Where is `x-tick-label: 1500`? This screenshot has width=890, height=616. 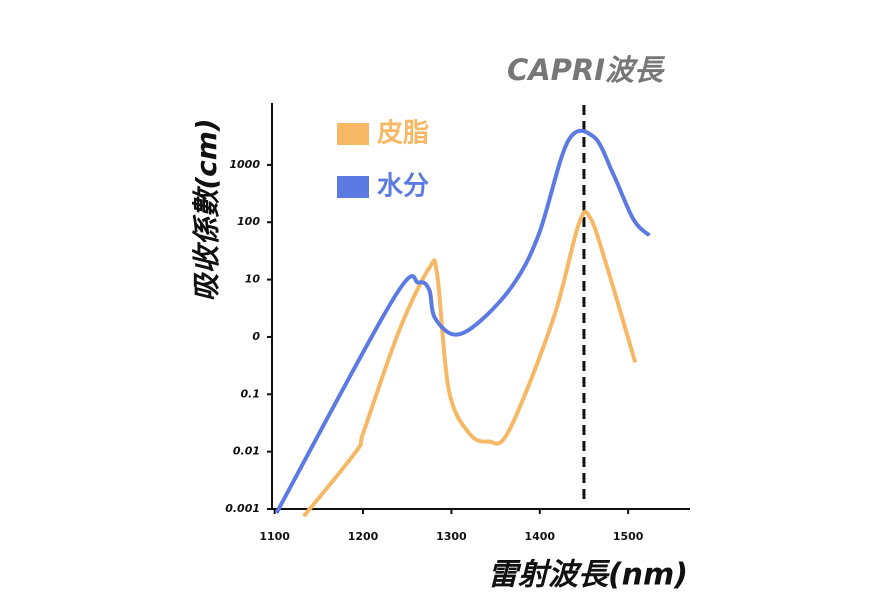
x-tick-label: 1500 is located at coordinates (628, 536).